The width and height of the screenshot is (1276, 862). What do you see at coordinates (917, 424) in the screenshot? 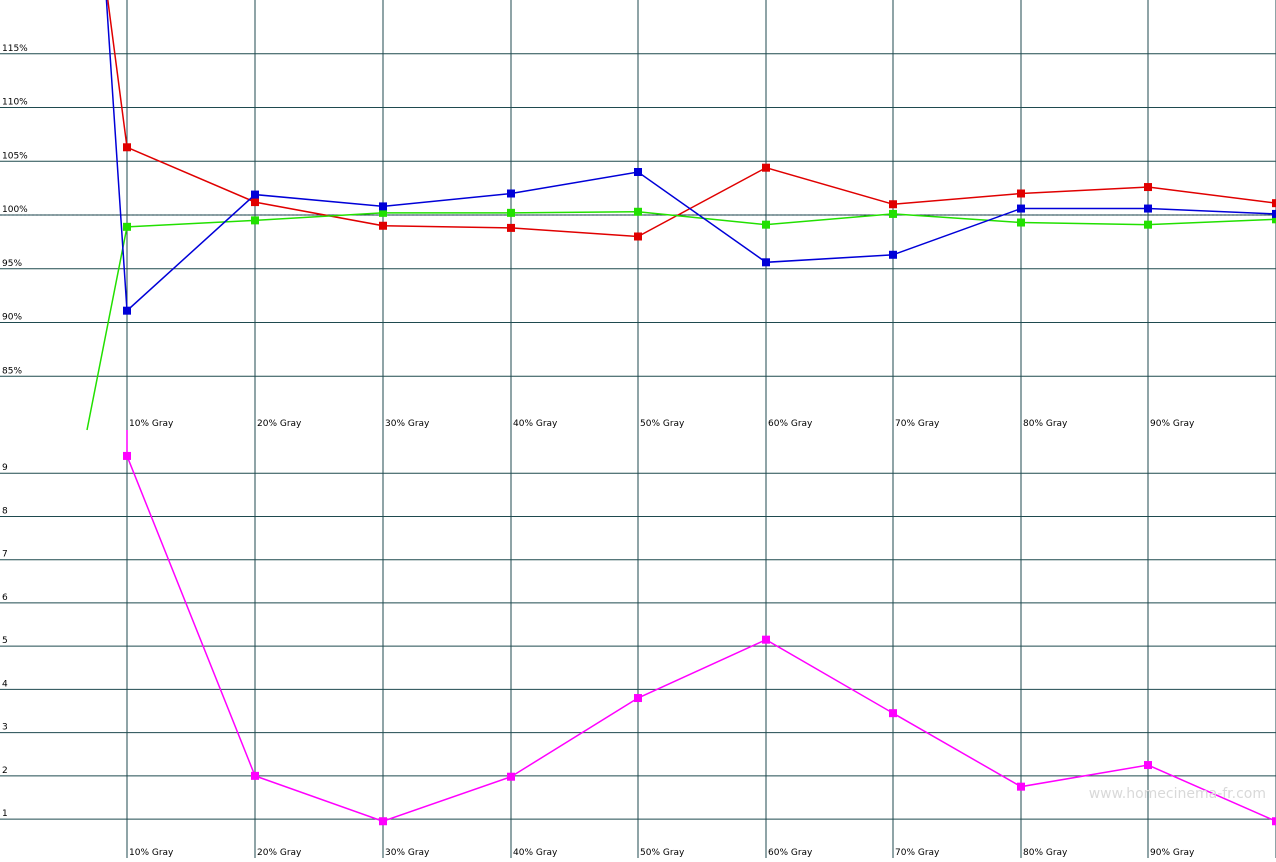
I see `top-x-tick-label-6: 70% Gray` at bounding box center [917, 424].